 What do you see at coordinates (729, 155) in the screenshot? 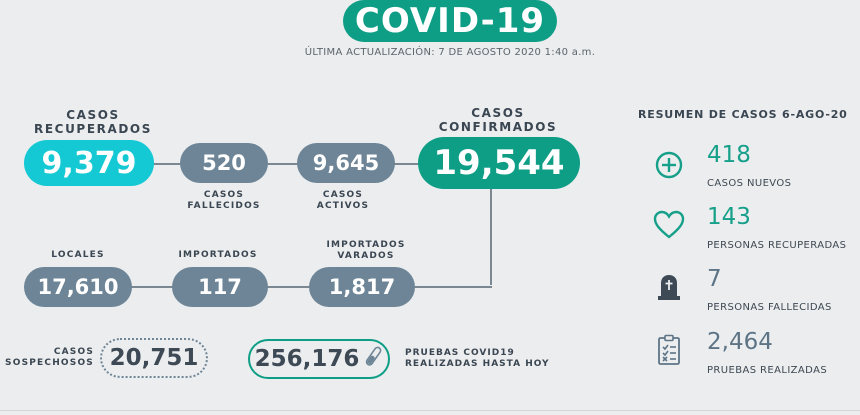
I see `summary-value-nuevos: 418` at bounding box center [729, 155].